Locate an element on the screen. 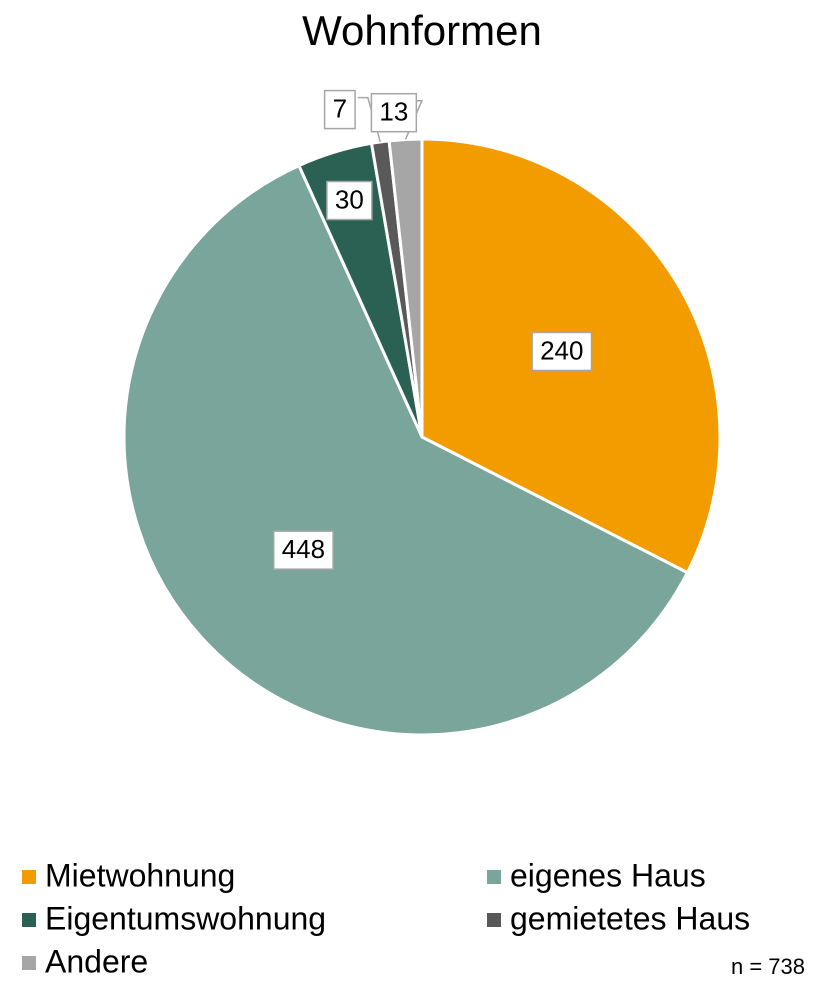 Image resolution: width=823 pixels, height=987 pixels. legend-label: eigenes Haus is located at coordinates (608, 875).